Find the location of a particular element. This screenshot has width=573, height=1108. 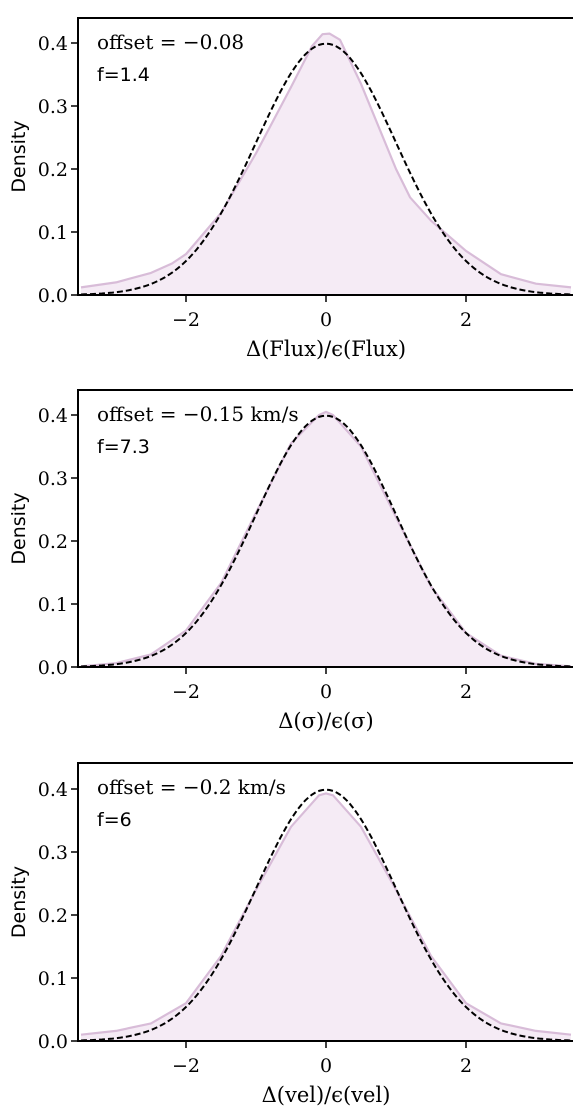

panel-2-ytick-label: 0.0 is located at coordinates (53, 668).